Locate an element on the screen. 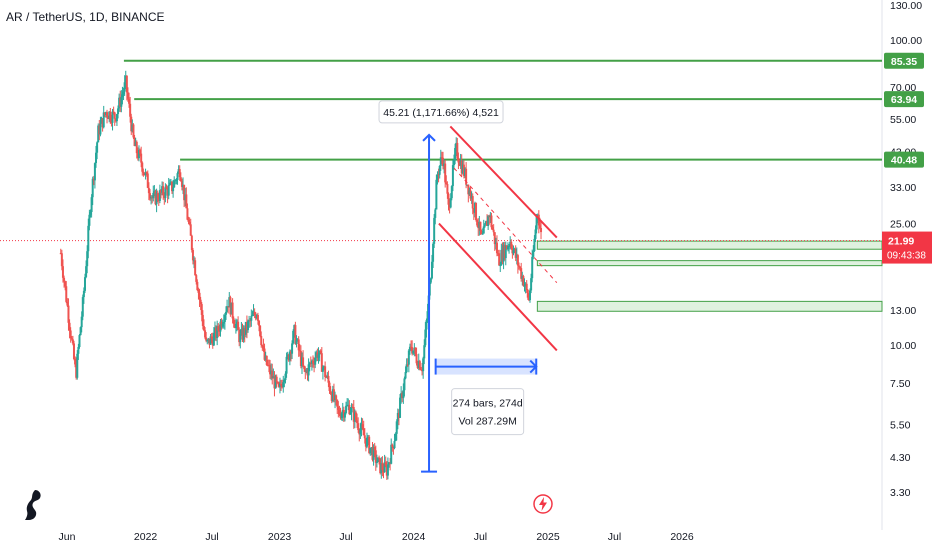 The image size is (932, 550). y-tick-label-2: 70.00 is located at coordinates (903, 88).